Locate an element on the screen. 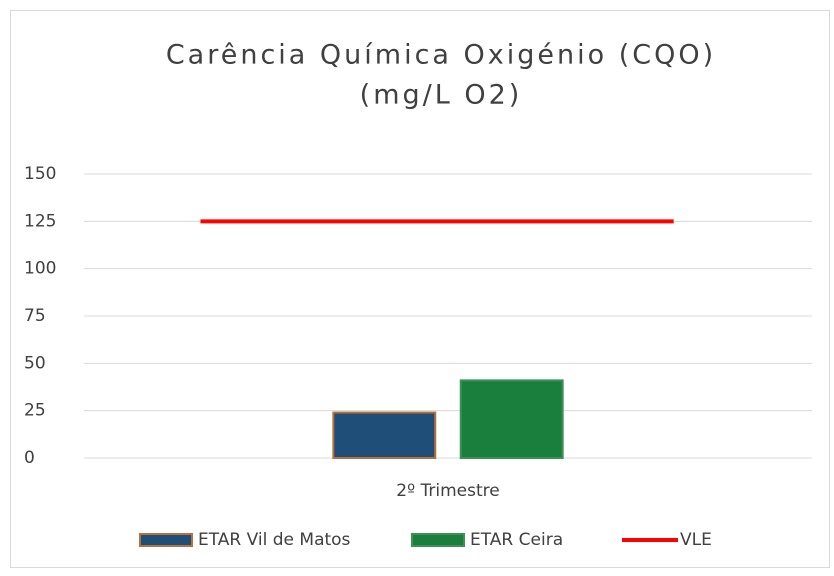 This screenshot has width=834, height=576. y-tick-label: 100 is located at coordinates (40, 269).